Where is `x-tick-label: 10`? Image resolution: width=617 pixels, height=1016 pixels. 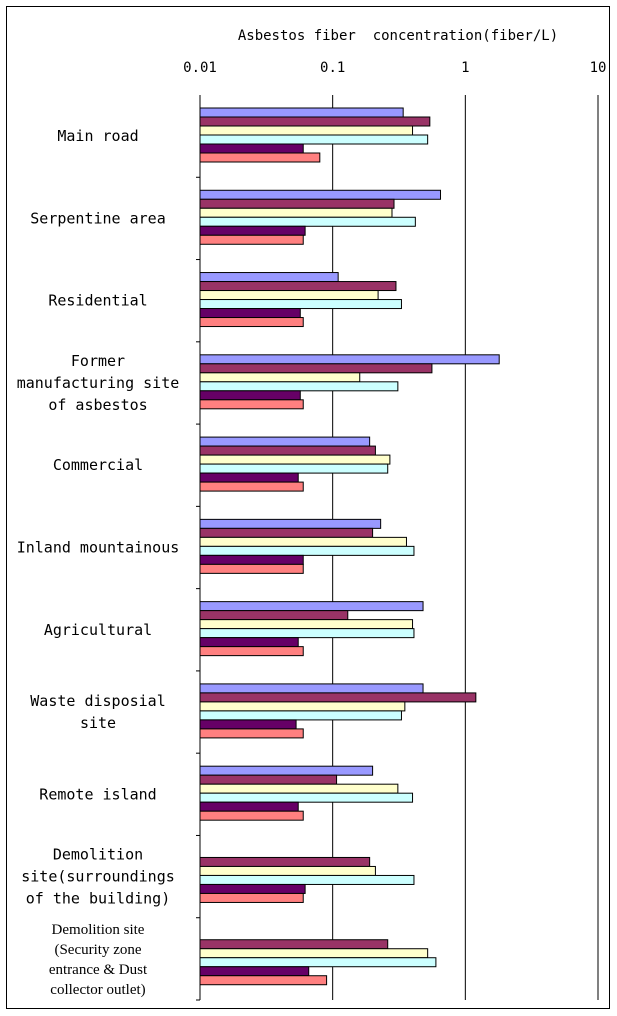 x-tick-label: 10 is located at coordinates (598, 68).